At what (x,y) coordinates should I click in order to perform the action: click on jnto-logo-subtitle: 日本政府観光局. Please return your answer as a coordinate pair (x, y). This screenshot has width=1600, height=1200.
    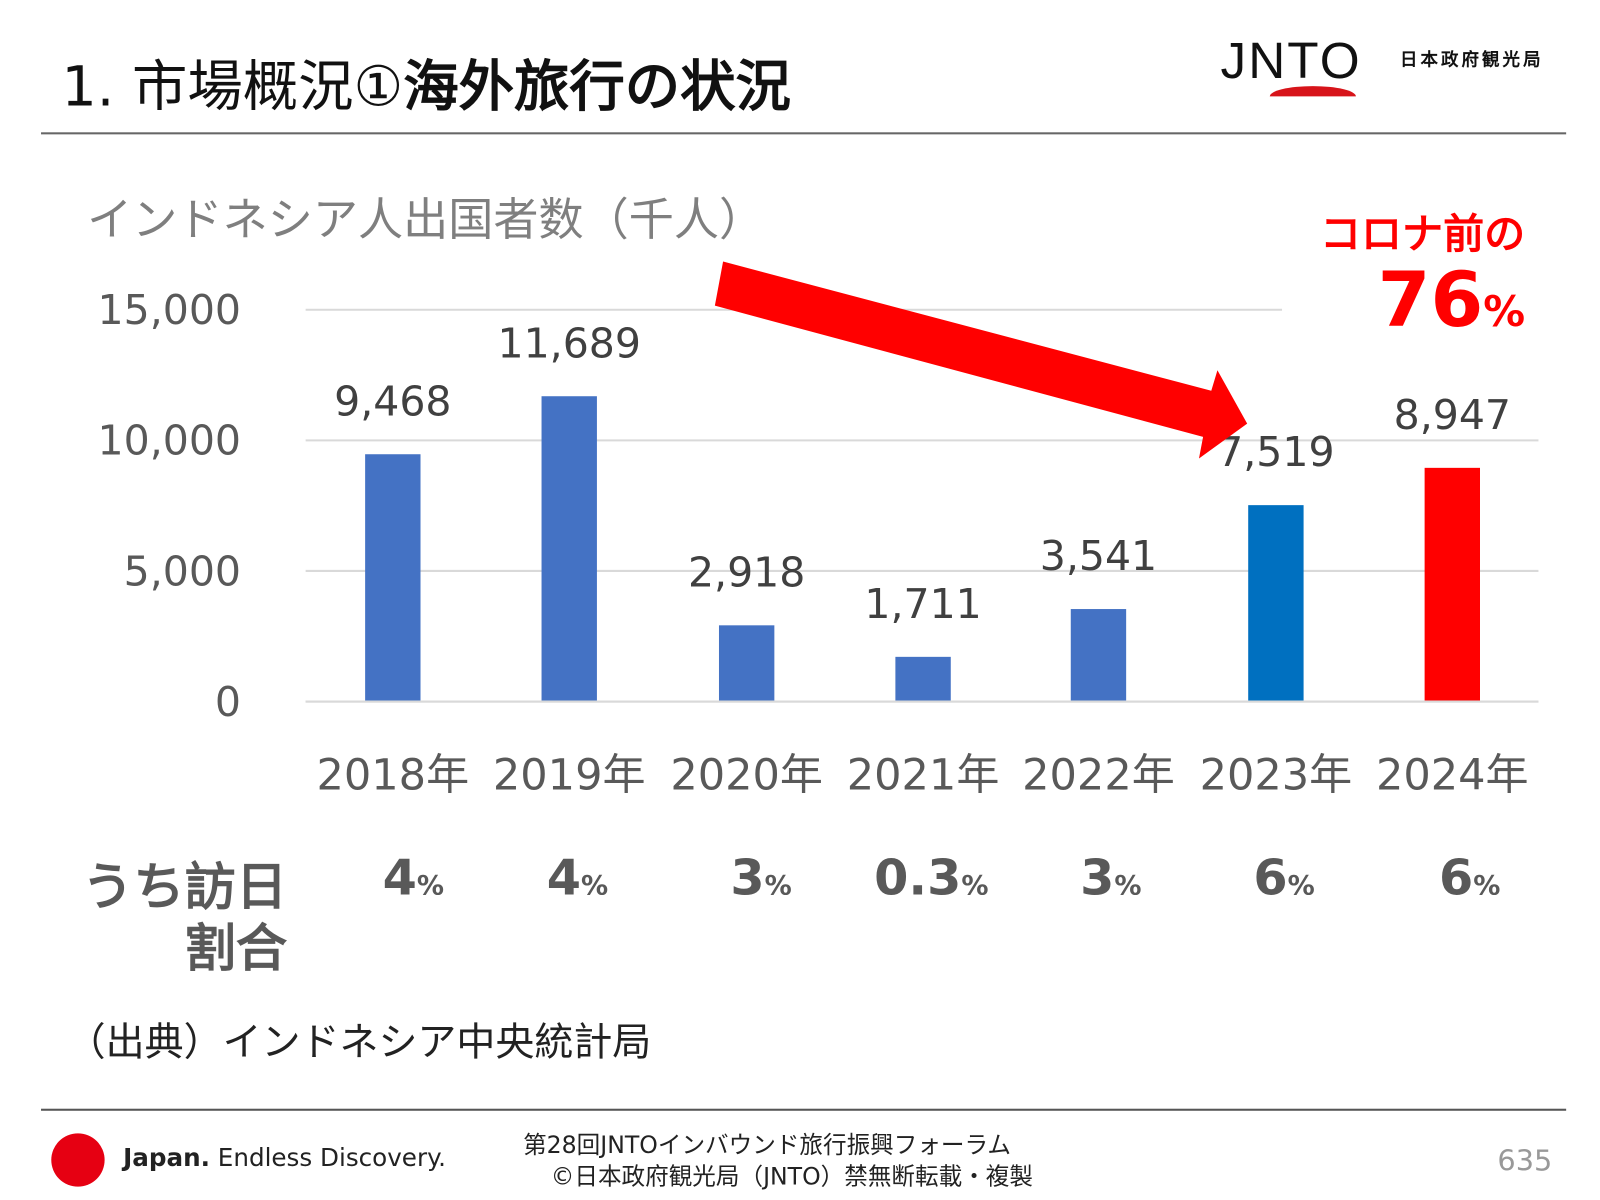
    Looking at the image, I should click on (1471, 60).